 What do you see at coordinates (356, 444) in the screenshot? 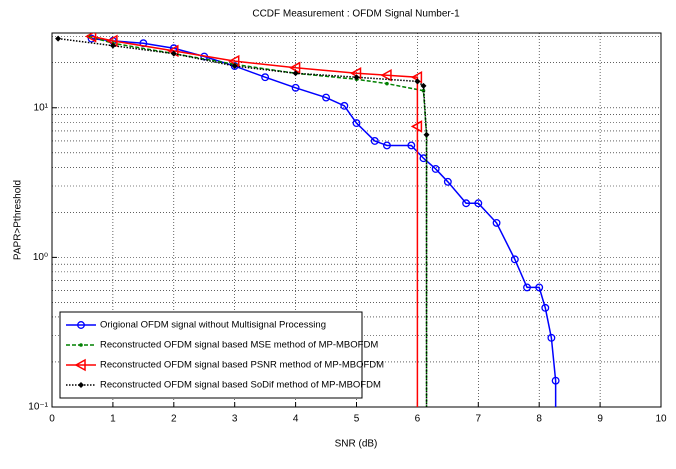
I see `x-axis-label: SNR (dB)` at bounding box center [356, 444].